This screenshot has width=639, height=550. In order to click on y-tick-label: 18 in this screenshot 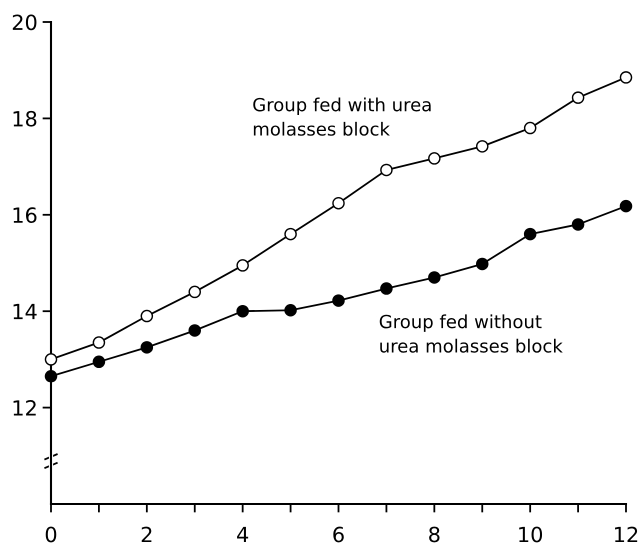, I will do `click(25, 118)`.